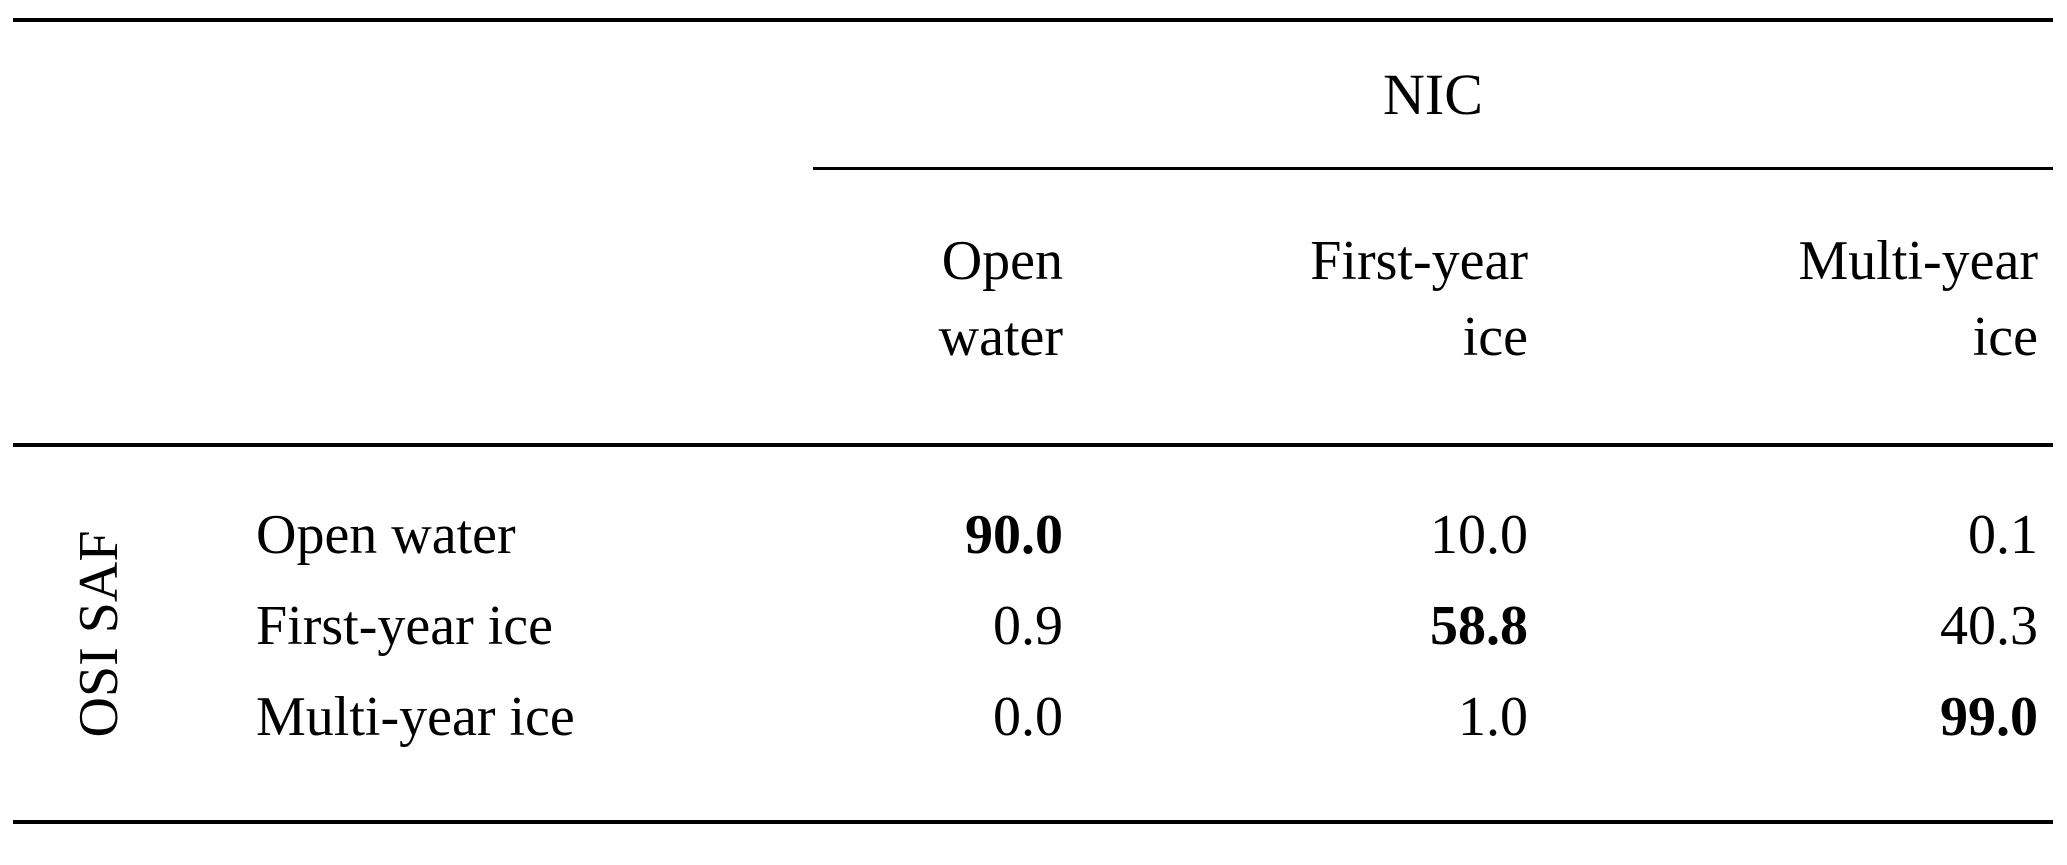 The width and height of the screenshot is (2067, 865). What do you see at coordinates (1002, 261) in the screenshot?
I see `column-header-line: Open` at bounding box center [1002, 261].